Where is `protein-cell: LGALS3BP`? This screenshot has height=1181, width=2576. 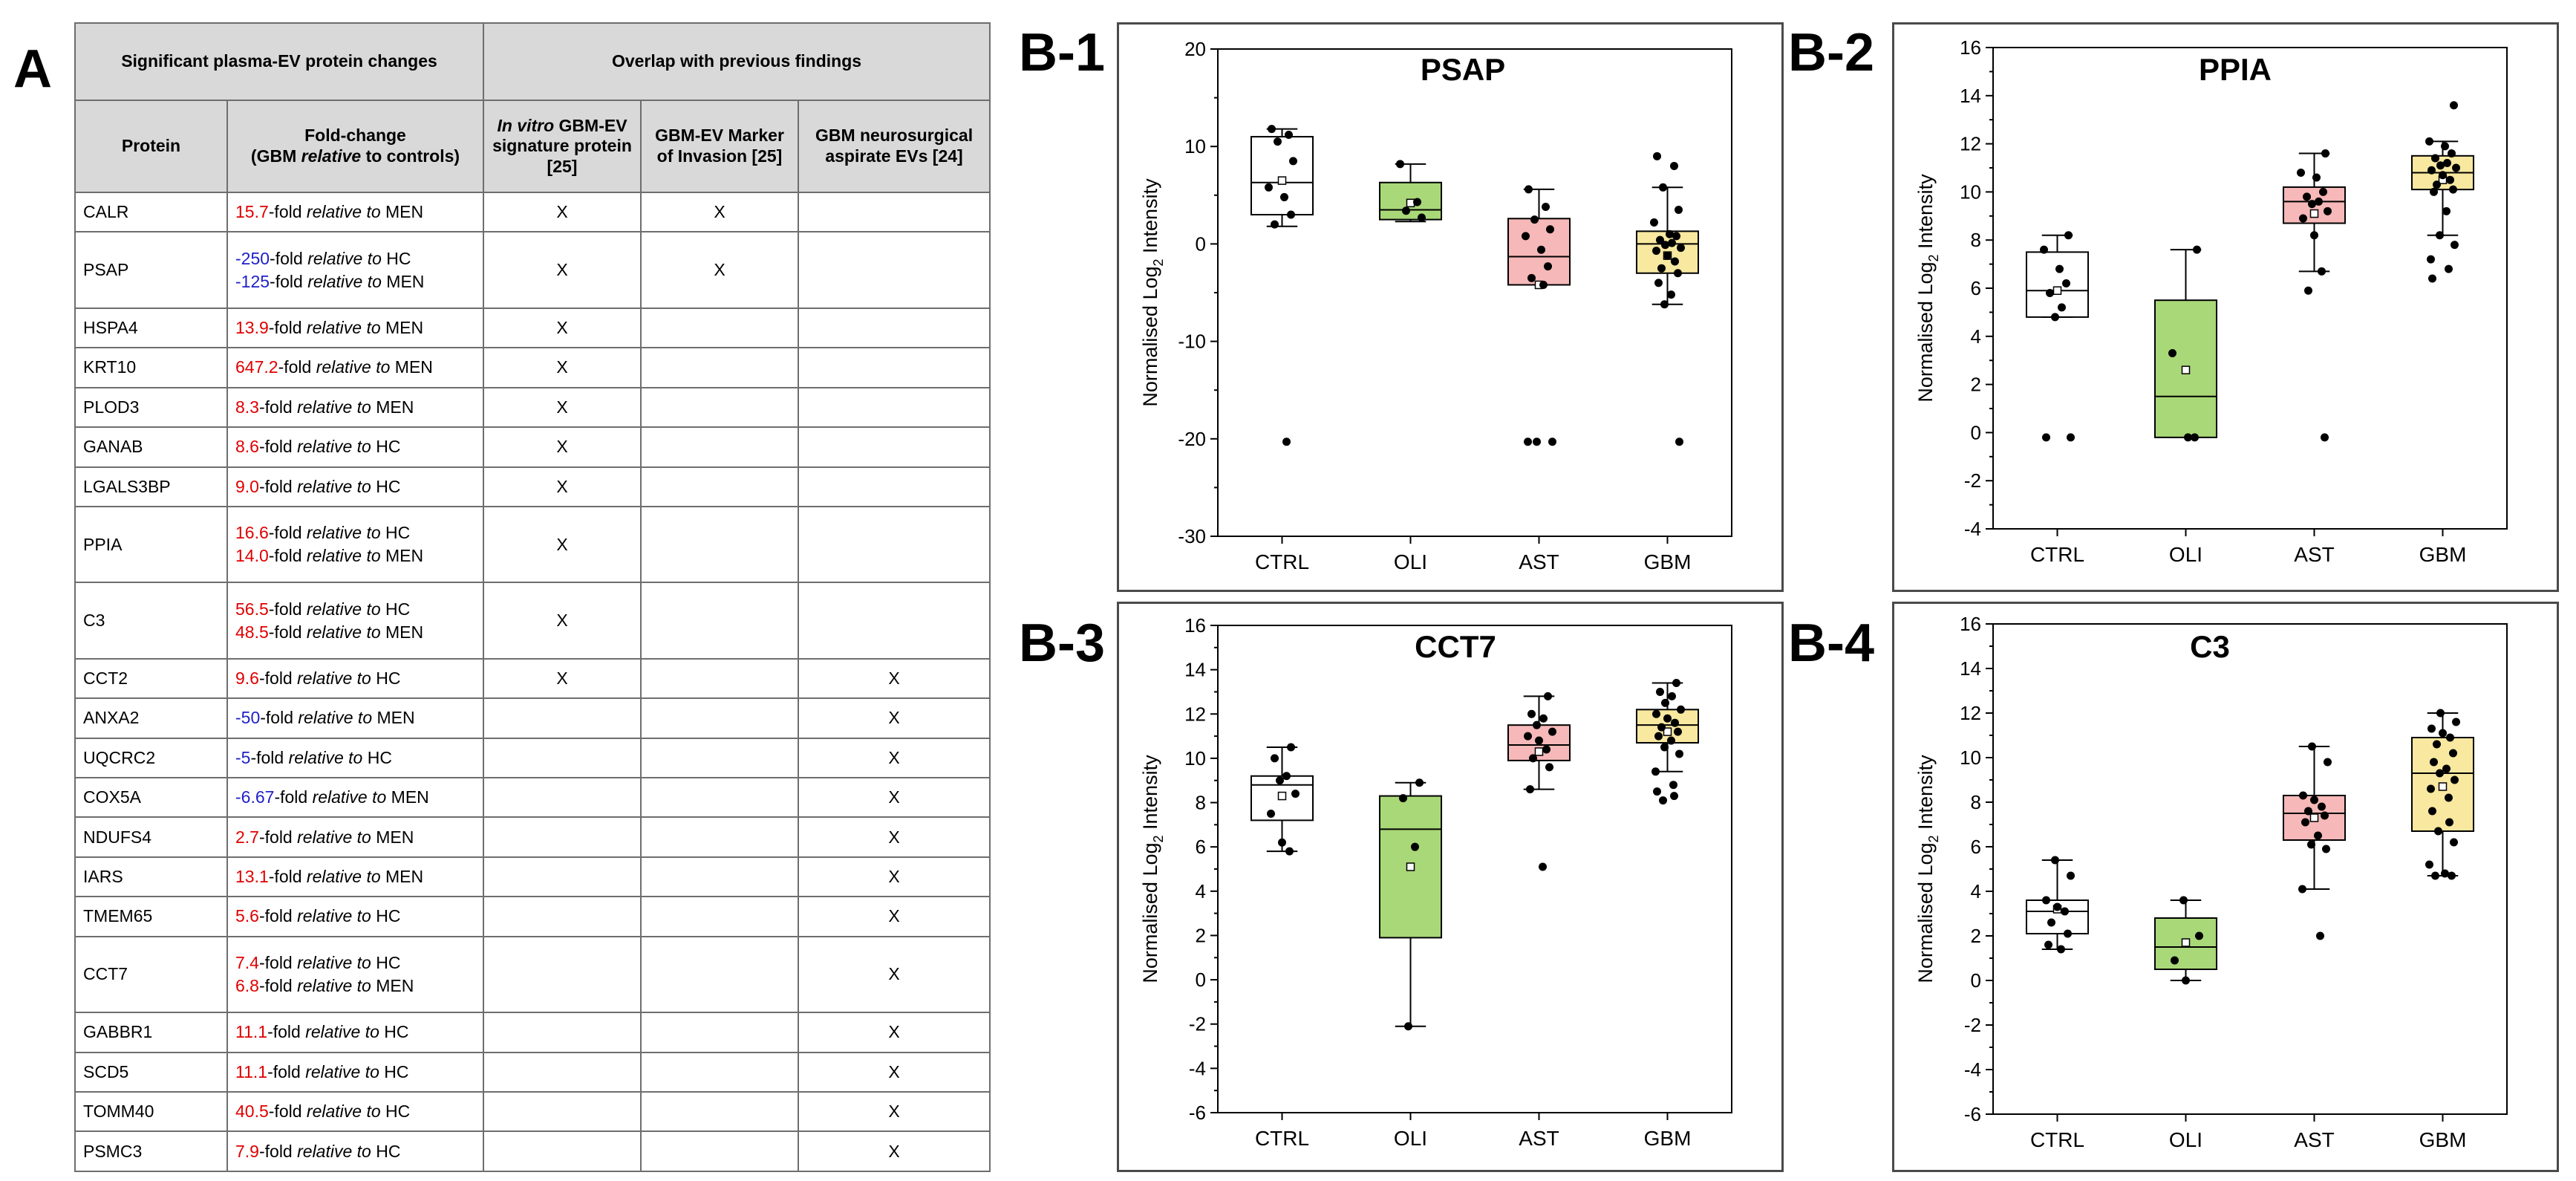 protein-cell: LGALS3BP is located at coordinates (151, 486).